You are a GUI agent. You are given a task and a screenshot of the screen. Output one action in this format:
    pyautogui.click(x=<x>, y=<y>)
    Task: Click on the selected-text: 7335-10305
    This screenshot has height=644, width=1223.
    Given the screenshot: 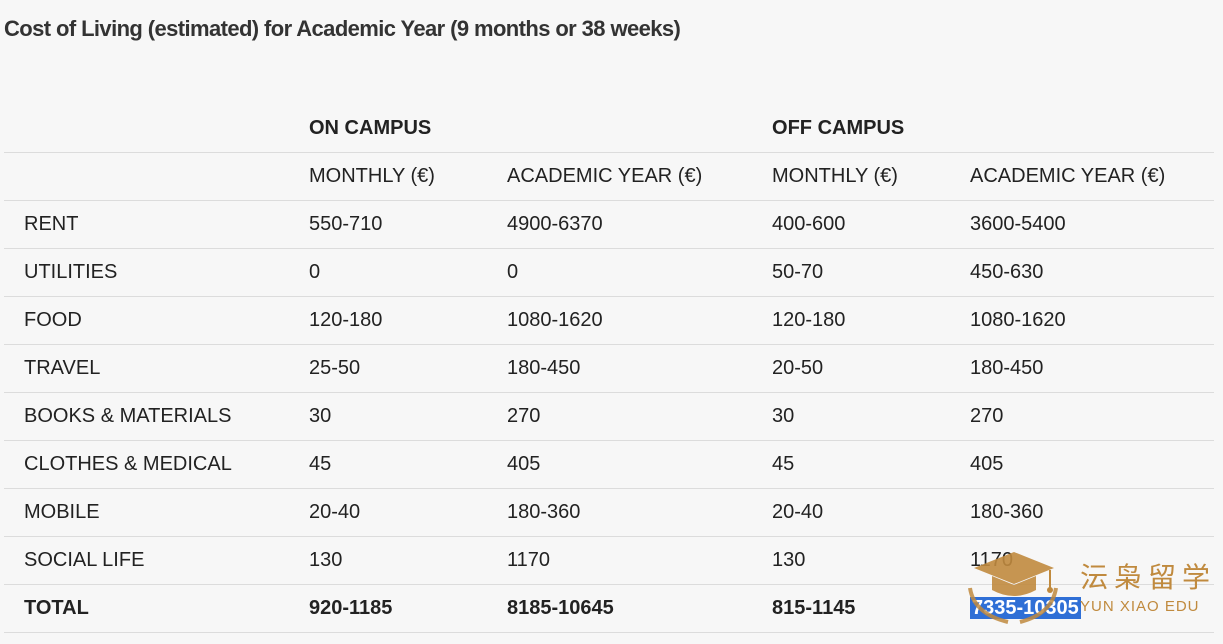 What is the action you would take?
    pyautogui.click(x=1025, y=608)
    